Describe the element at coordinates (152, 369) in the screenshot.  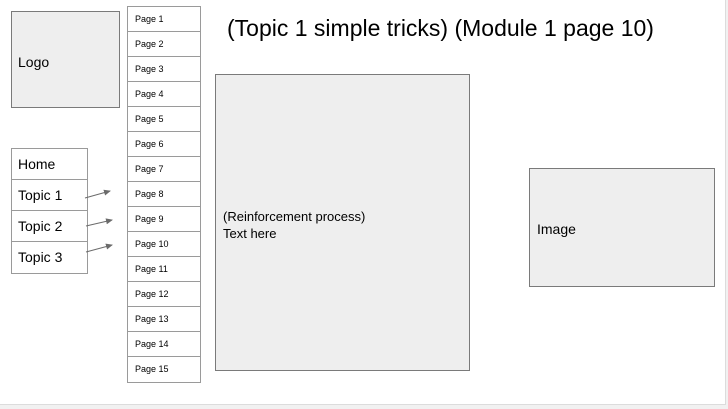
I see `page-item-15: Page 15` at that location.